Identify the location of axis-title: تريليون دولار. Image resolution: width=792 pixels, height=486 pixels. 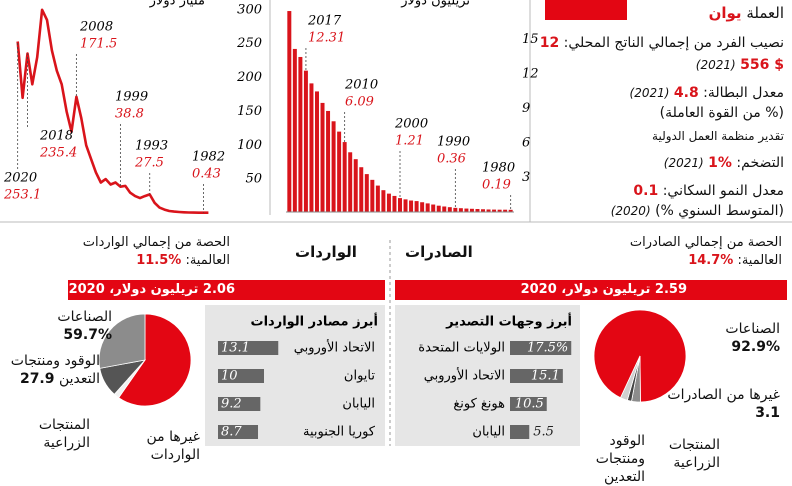
(435, 4).